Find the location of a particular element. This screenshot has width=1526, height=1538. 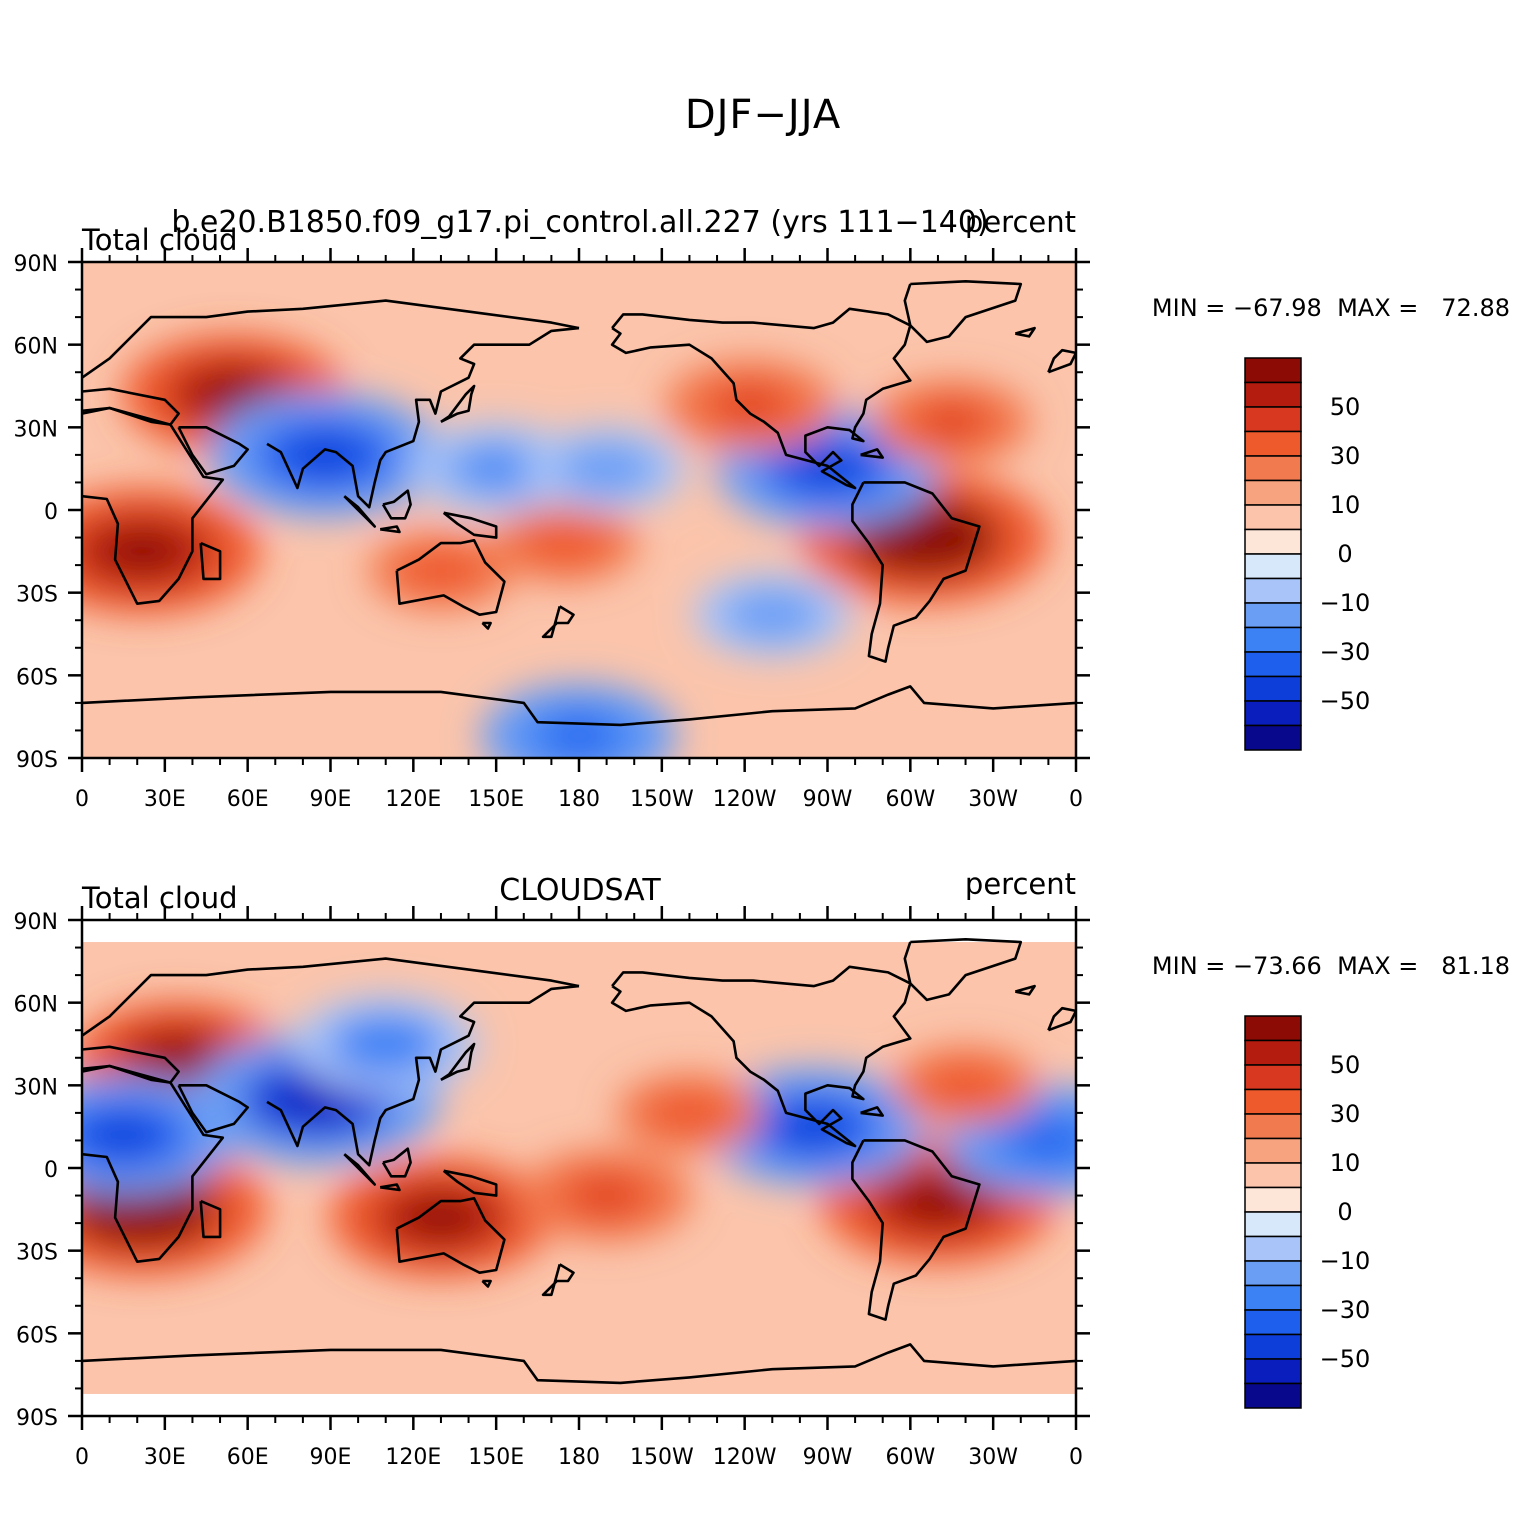

panel1-min-label: MIN = −67.98 is located at coordinates (1236, 308).